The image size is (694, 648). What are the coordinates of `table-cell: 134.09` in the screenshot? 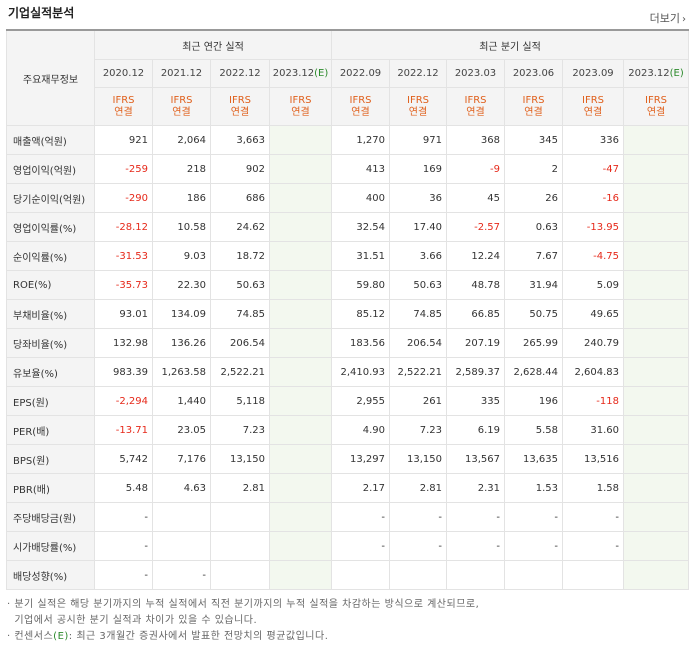 It's located at (181, 314).